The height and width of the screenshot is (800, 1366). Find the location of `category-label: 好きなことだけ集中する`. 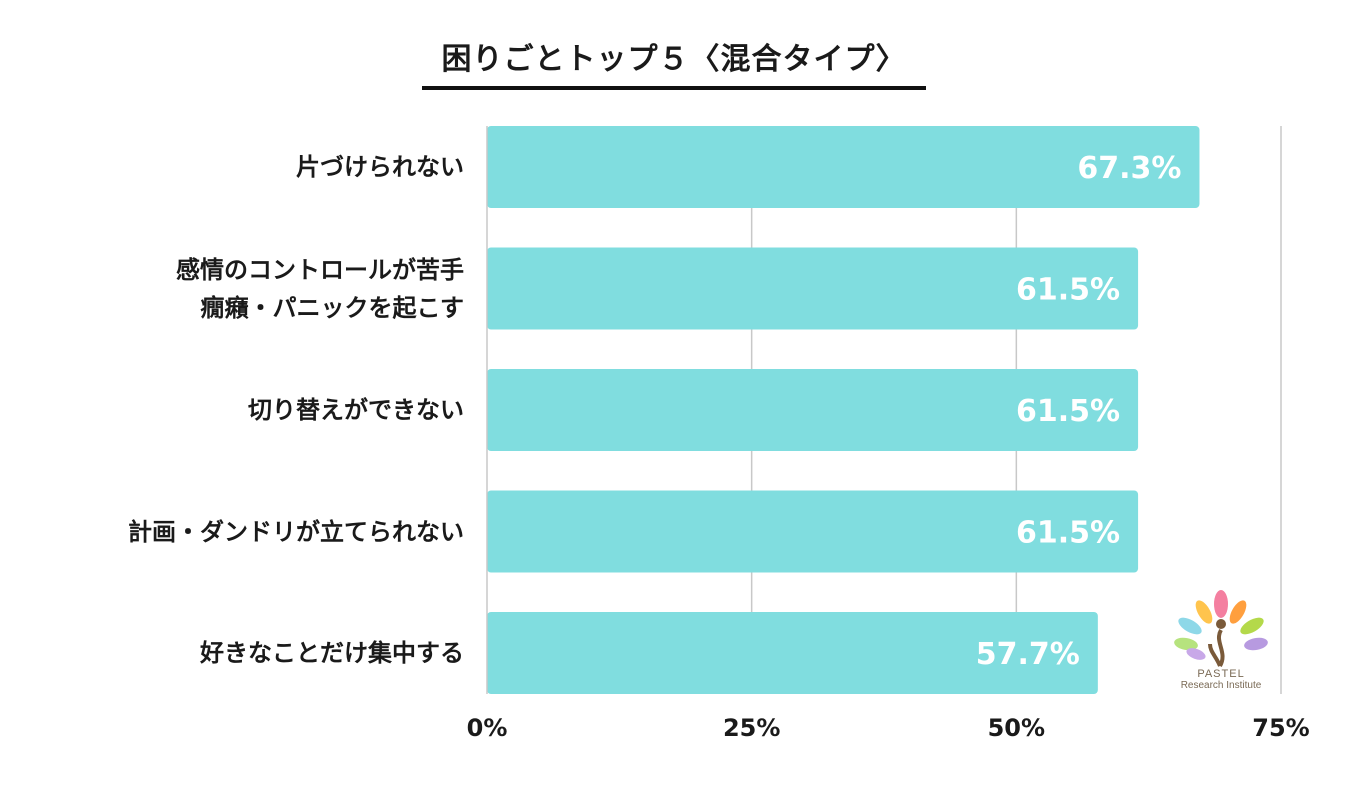

category-label: 好きなことだけ集中する is located at coordinates (244, 653).